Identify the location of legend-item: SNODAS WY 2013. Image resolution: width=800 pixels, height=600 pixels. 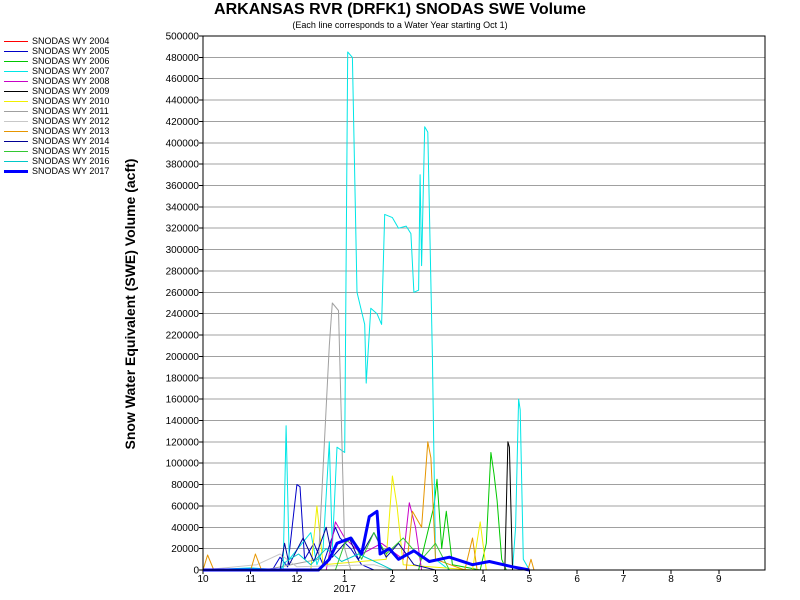
(84, 131).